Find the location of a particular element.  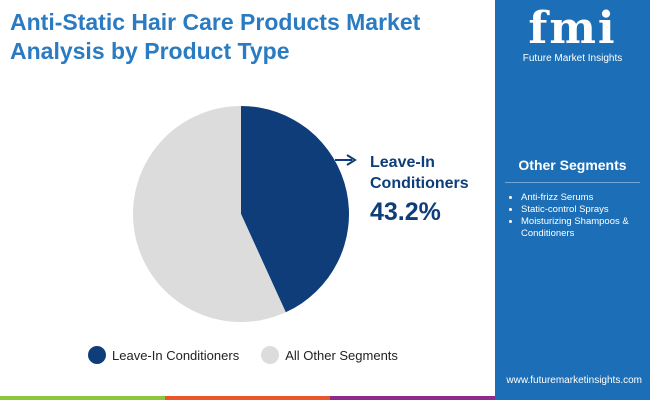

legend-label: All Other Segments is located at coordinates (341, 355).